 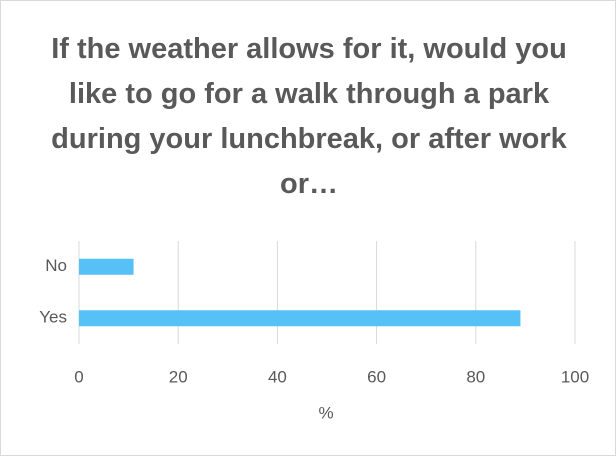 I want to click on x-tick-label: 80, so click(x=475, y=376).